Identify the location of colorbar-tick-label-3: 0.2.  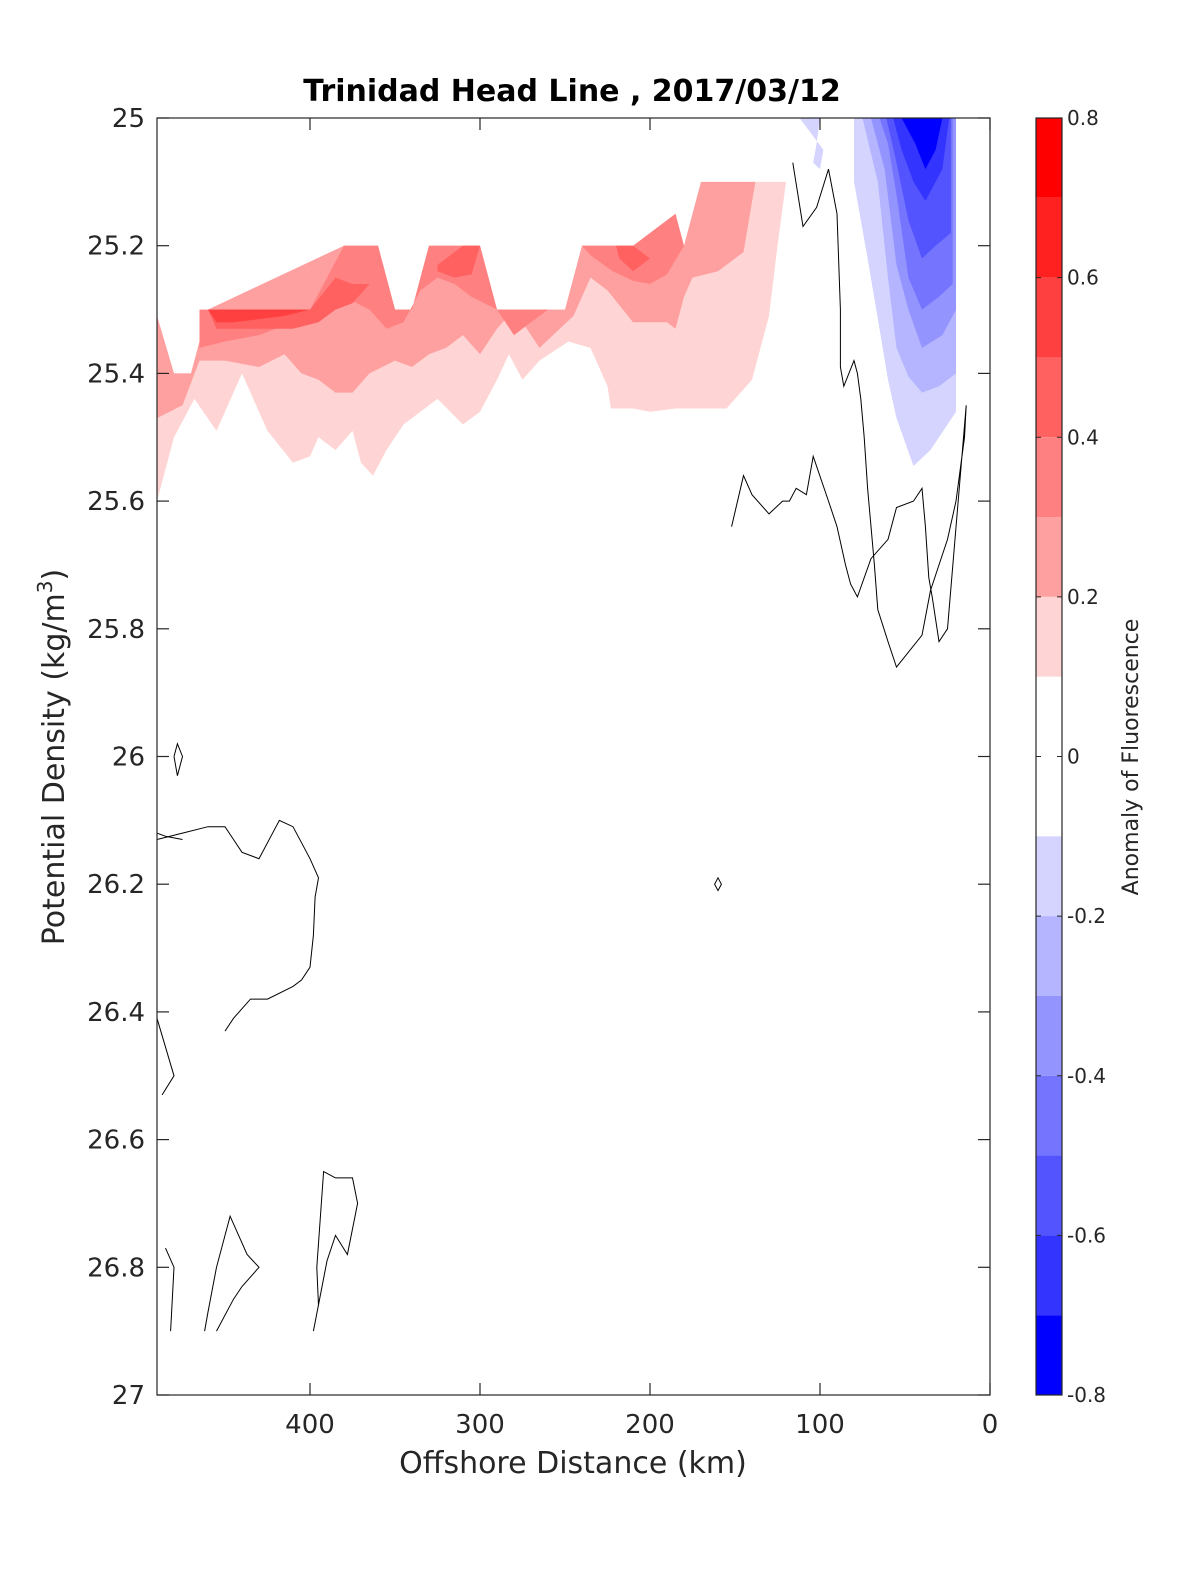
(1083, 597).